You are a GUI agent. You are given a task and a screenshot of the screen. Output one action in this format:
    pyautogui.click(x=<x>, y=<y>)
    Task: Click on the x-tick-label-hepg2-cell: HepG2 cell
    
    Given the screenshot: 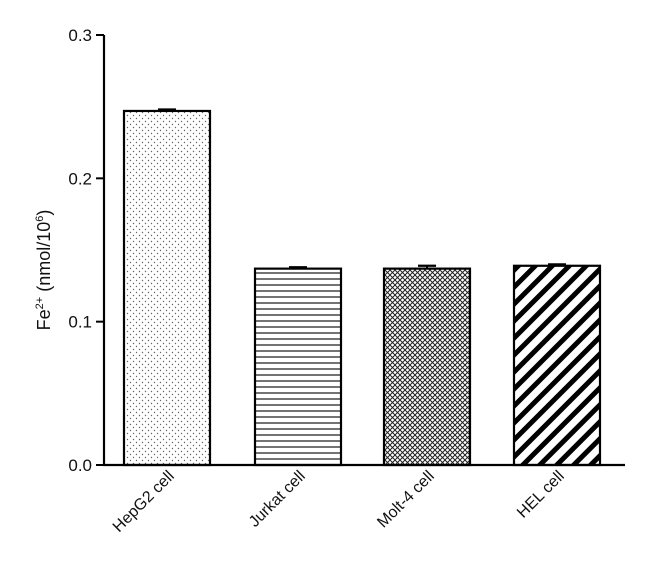 What is the action you would take?
    pyautogui.click(x=144, y=502)
    